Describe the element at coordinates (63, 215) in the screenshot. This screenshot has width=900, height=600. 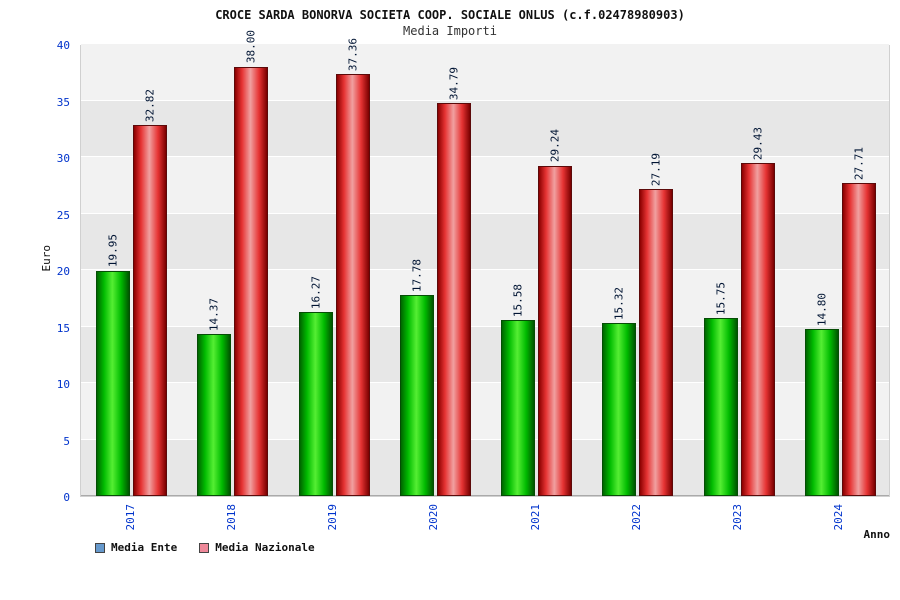
I see `y-tick-label: 25` at that location.